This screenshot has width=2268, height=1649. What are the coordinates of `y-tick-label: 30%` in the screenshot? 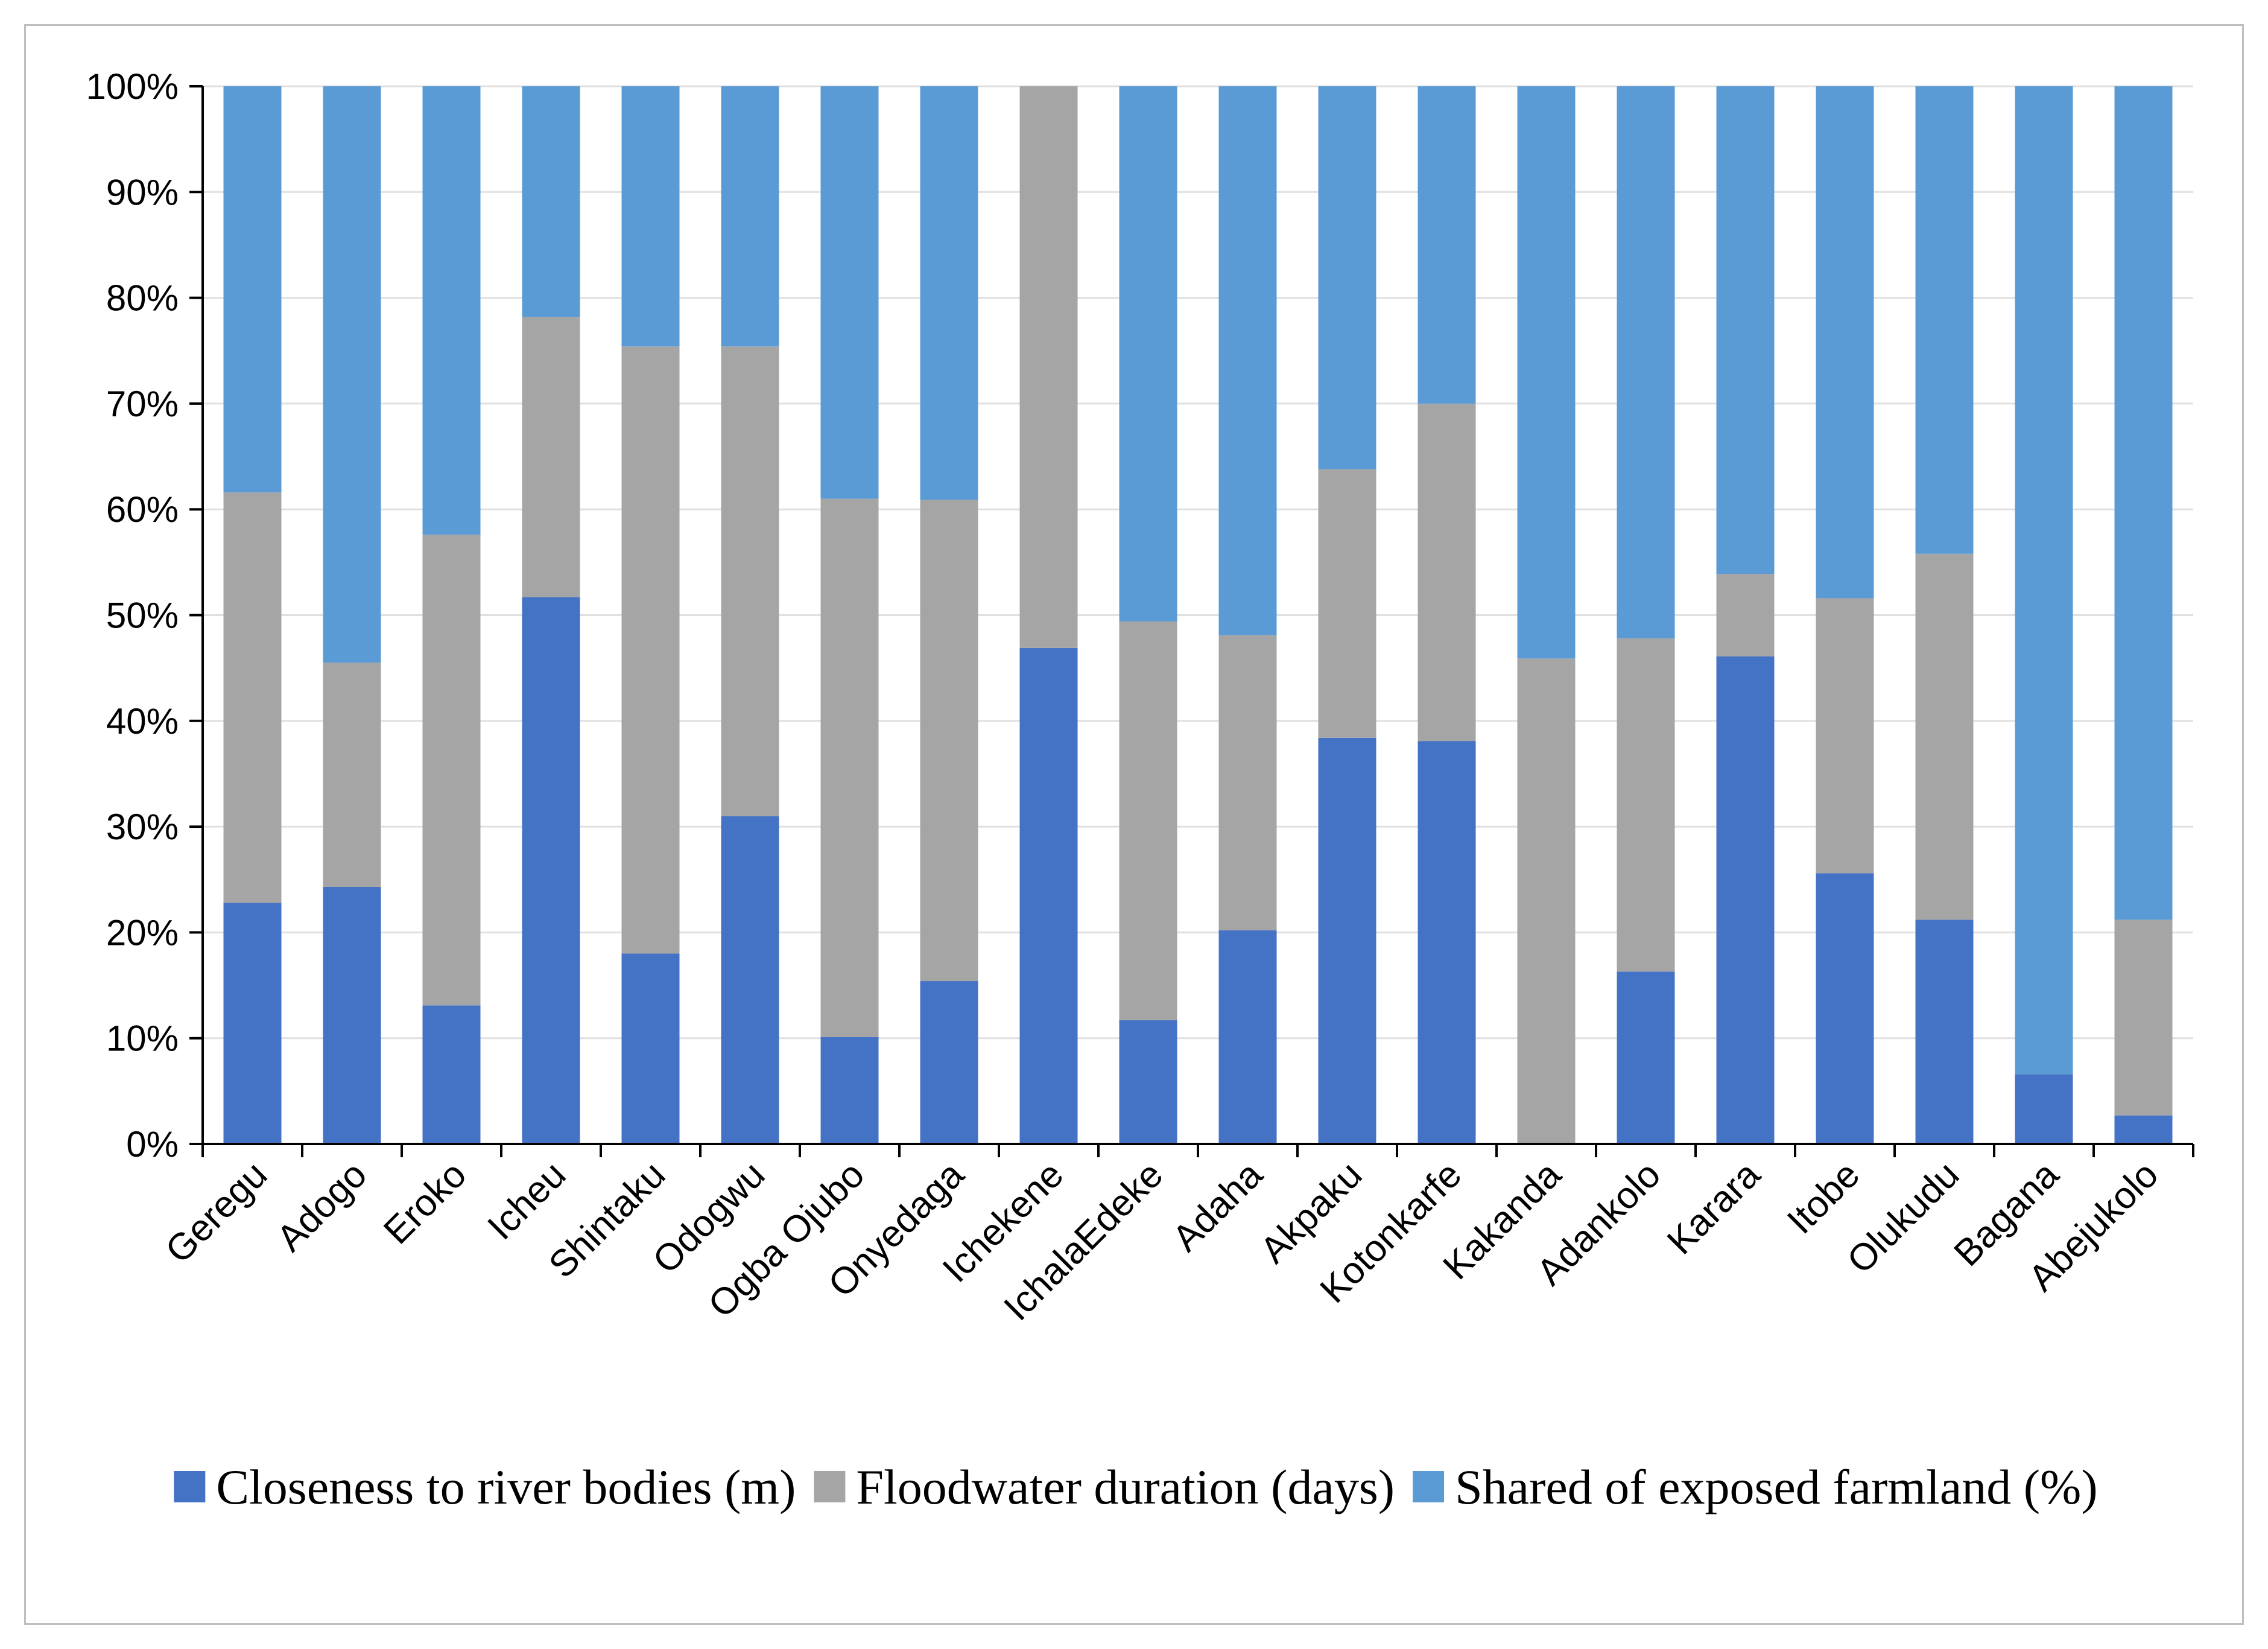 It's located at (142, 827).